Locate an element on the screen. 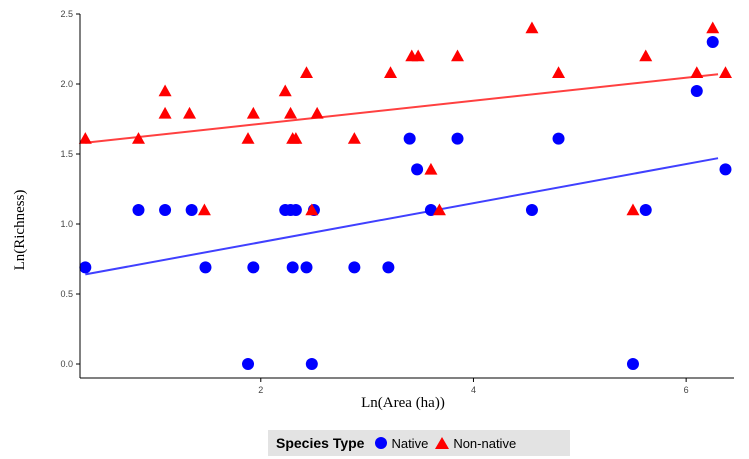  legend-item-native: Native is located at coordinates (401, 443).